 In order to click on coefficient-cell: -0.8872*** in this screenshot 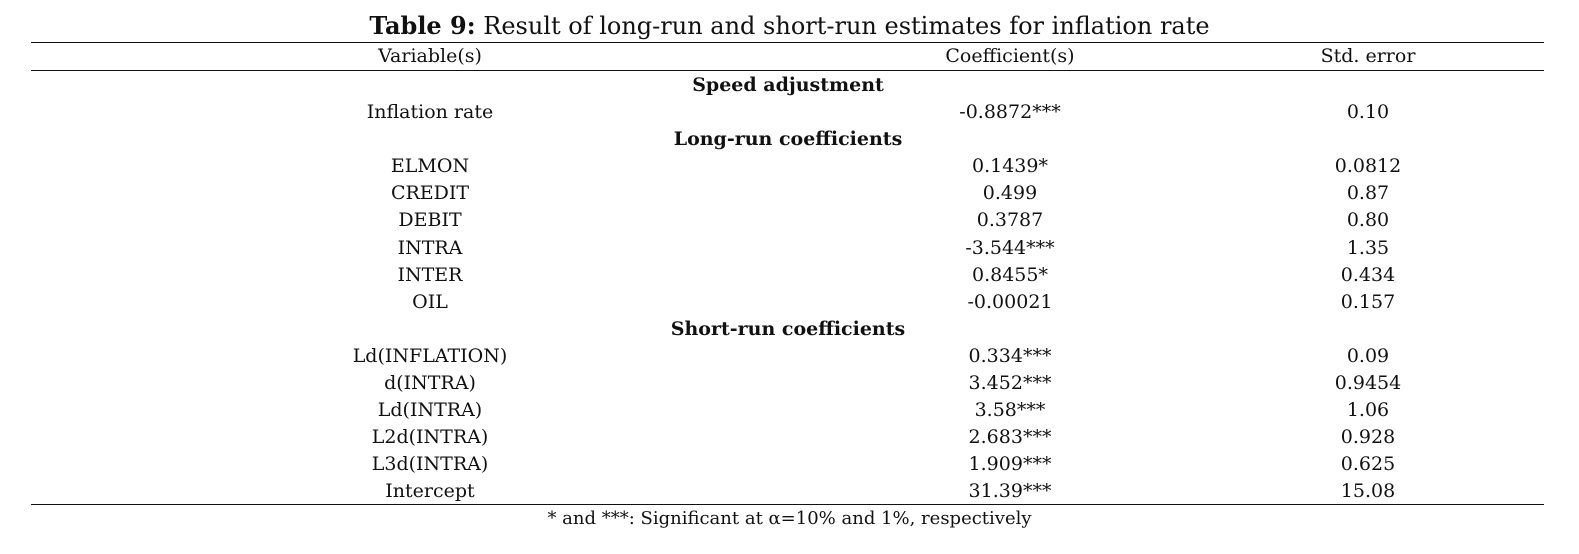, I will do `click(1010, 112)`.